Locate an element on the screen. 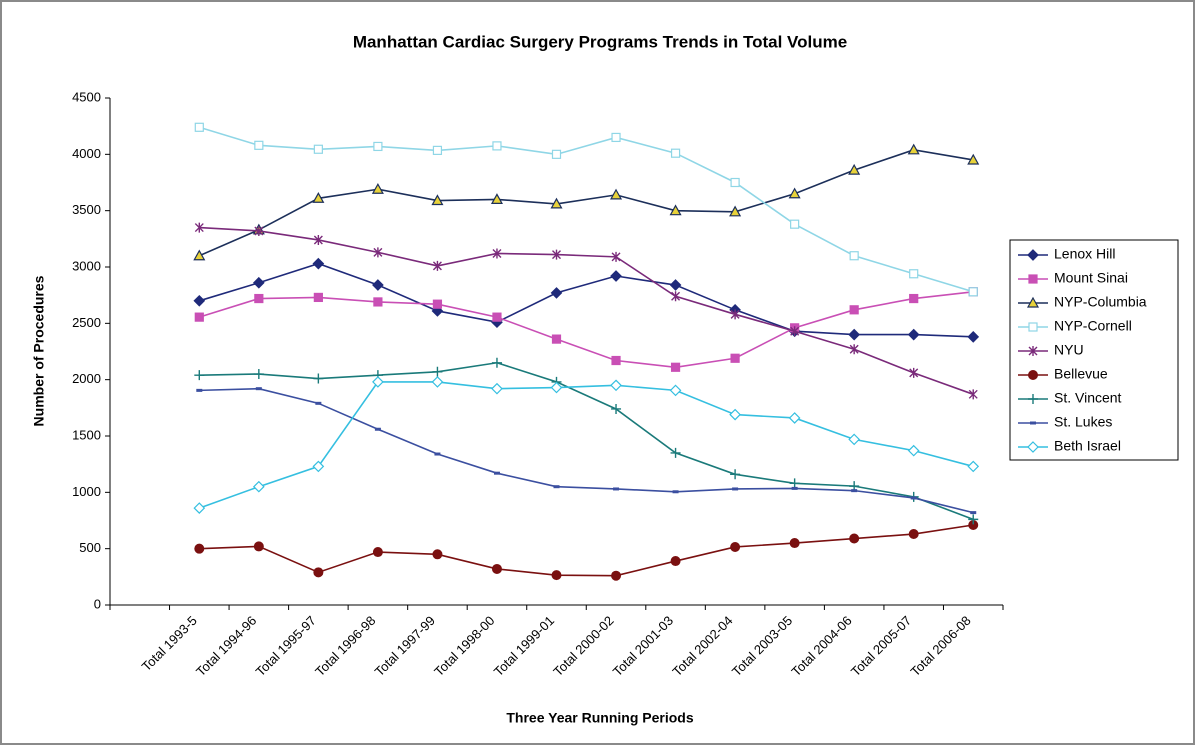  legend-label: St. Lukes is located at coordinates (1083, 422).